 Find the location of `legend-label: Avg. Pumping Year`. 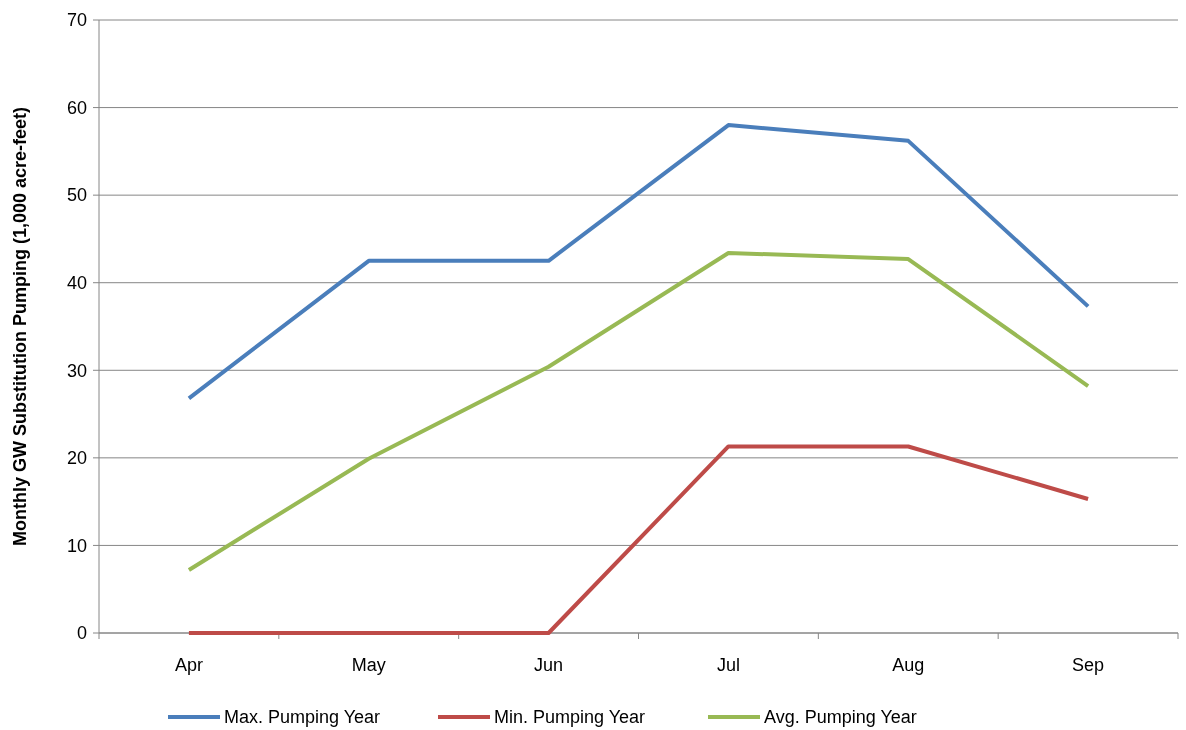

legend-label: Avg. Pumping Year is located at coordinates (840, 717).